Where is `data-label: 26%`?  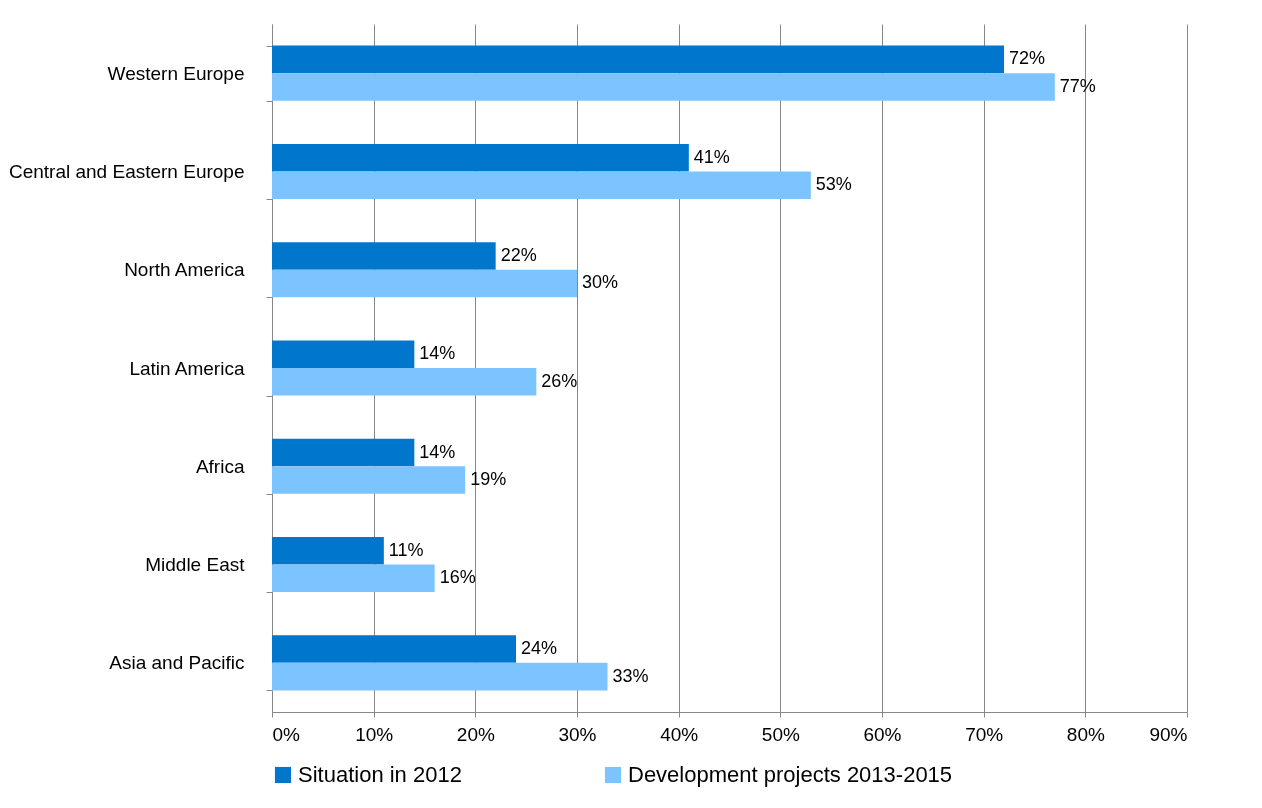 data-label: 26% is located at coordinates (559, 380).